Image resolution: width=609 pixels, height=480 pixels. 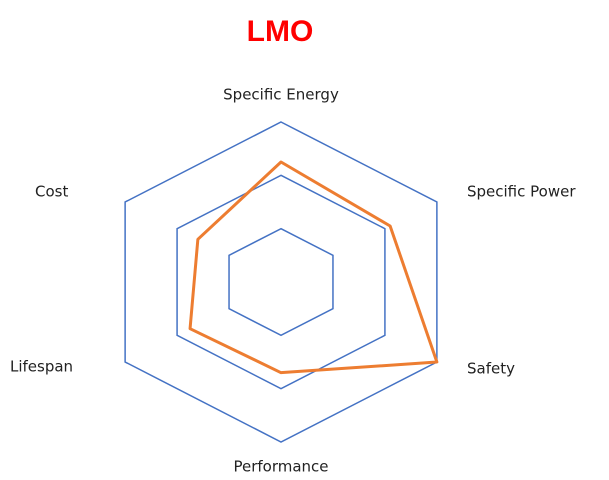 I want to click on grid-ring, so click(x=281, y=282).